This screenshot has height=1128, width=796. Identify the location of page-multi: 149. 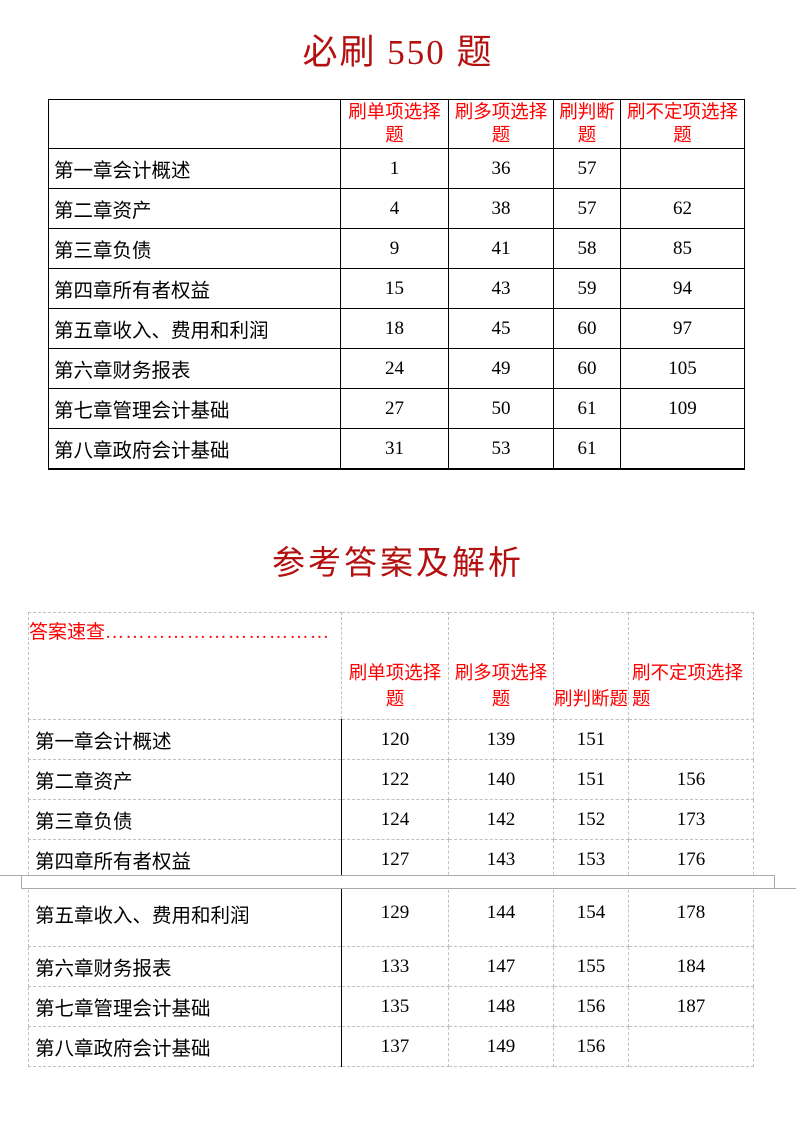
(501, 1046).